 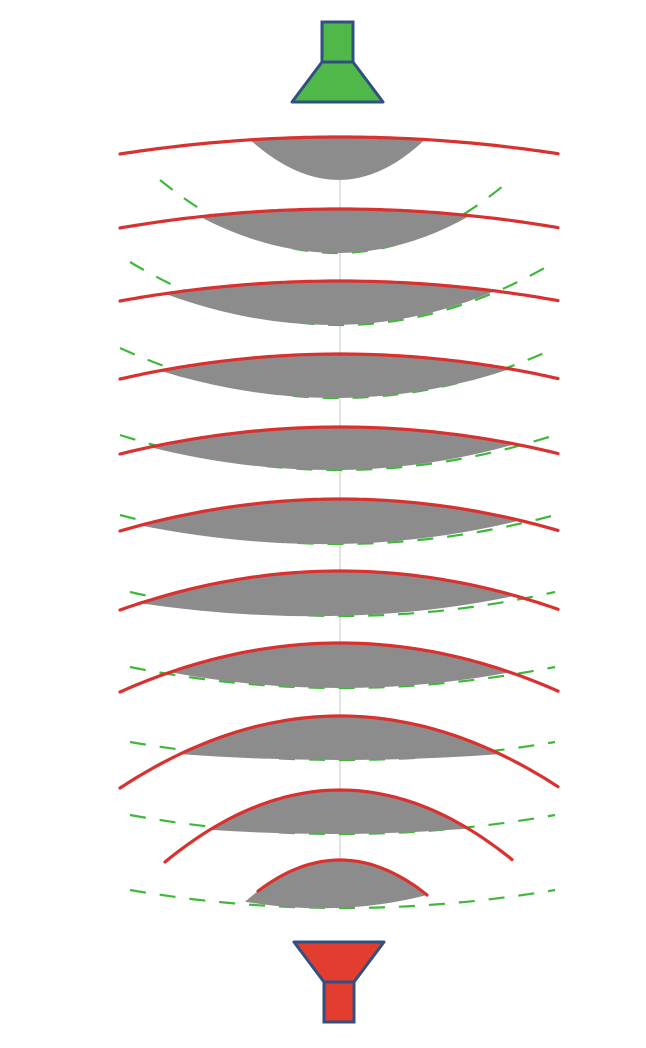 What do you see at coordinates (337, 62) in the screenshot?
I see `green-horn-emitter-icon` at bounding box center [337, 62].